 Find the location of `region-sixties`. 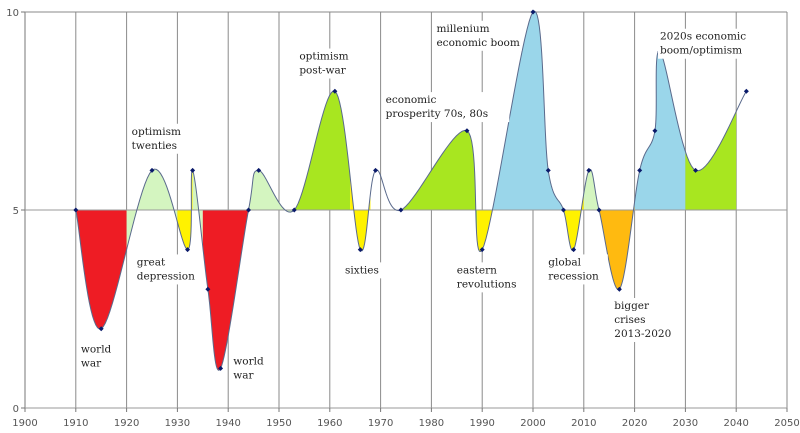

region-sixties is located at coordinates (360, 213).